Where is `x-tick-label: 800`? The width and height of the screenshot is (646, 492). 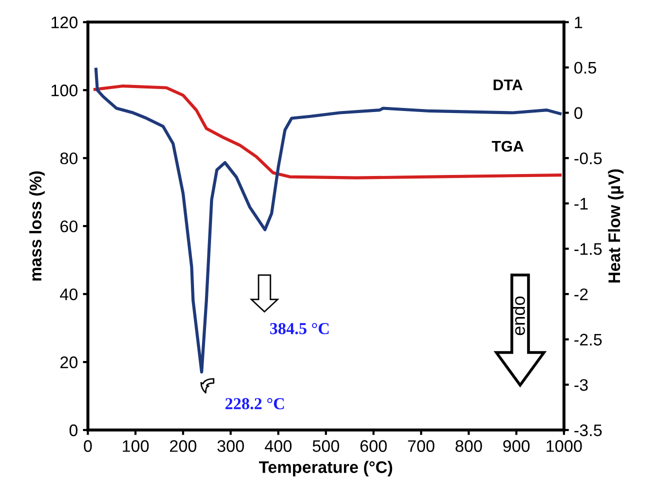
x-tick-label: 800 is located at coordinates (469, 446).